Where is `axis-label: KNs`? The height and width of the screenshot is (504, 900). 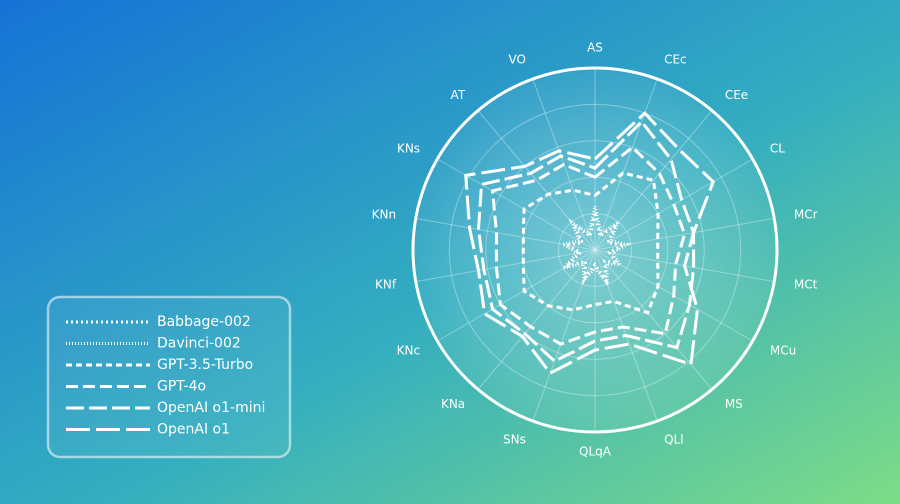
axis-label: KNs is located at coordinates (408, 149).